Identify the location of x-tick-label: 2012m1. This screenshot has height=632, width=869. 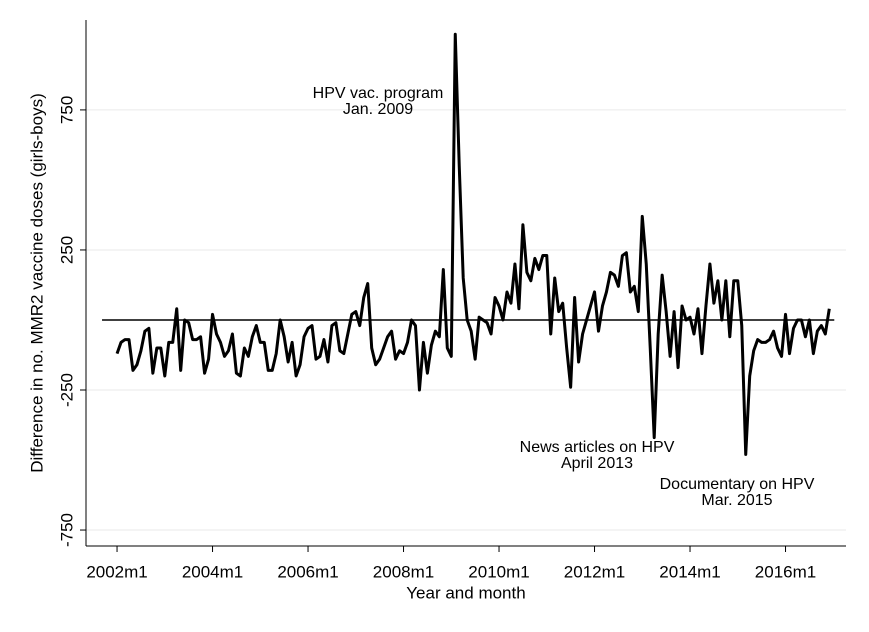
(594, 571).